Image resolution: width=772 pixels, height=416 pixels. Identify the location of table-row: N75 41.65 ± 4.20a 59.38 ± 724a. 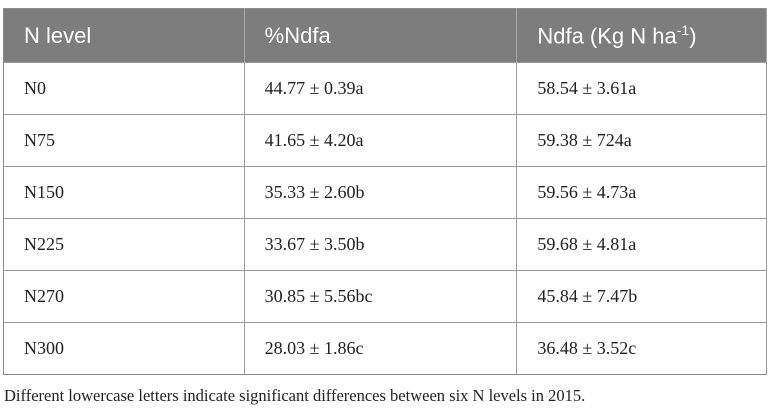
(385, 140).